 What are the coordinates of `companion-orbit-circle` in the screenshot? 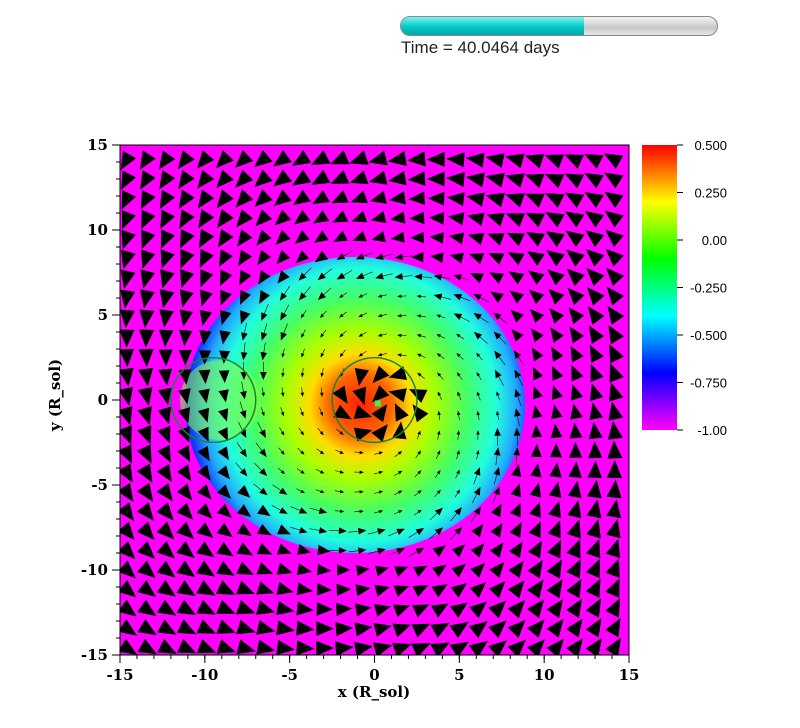 It's located at (213, 400).